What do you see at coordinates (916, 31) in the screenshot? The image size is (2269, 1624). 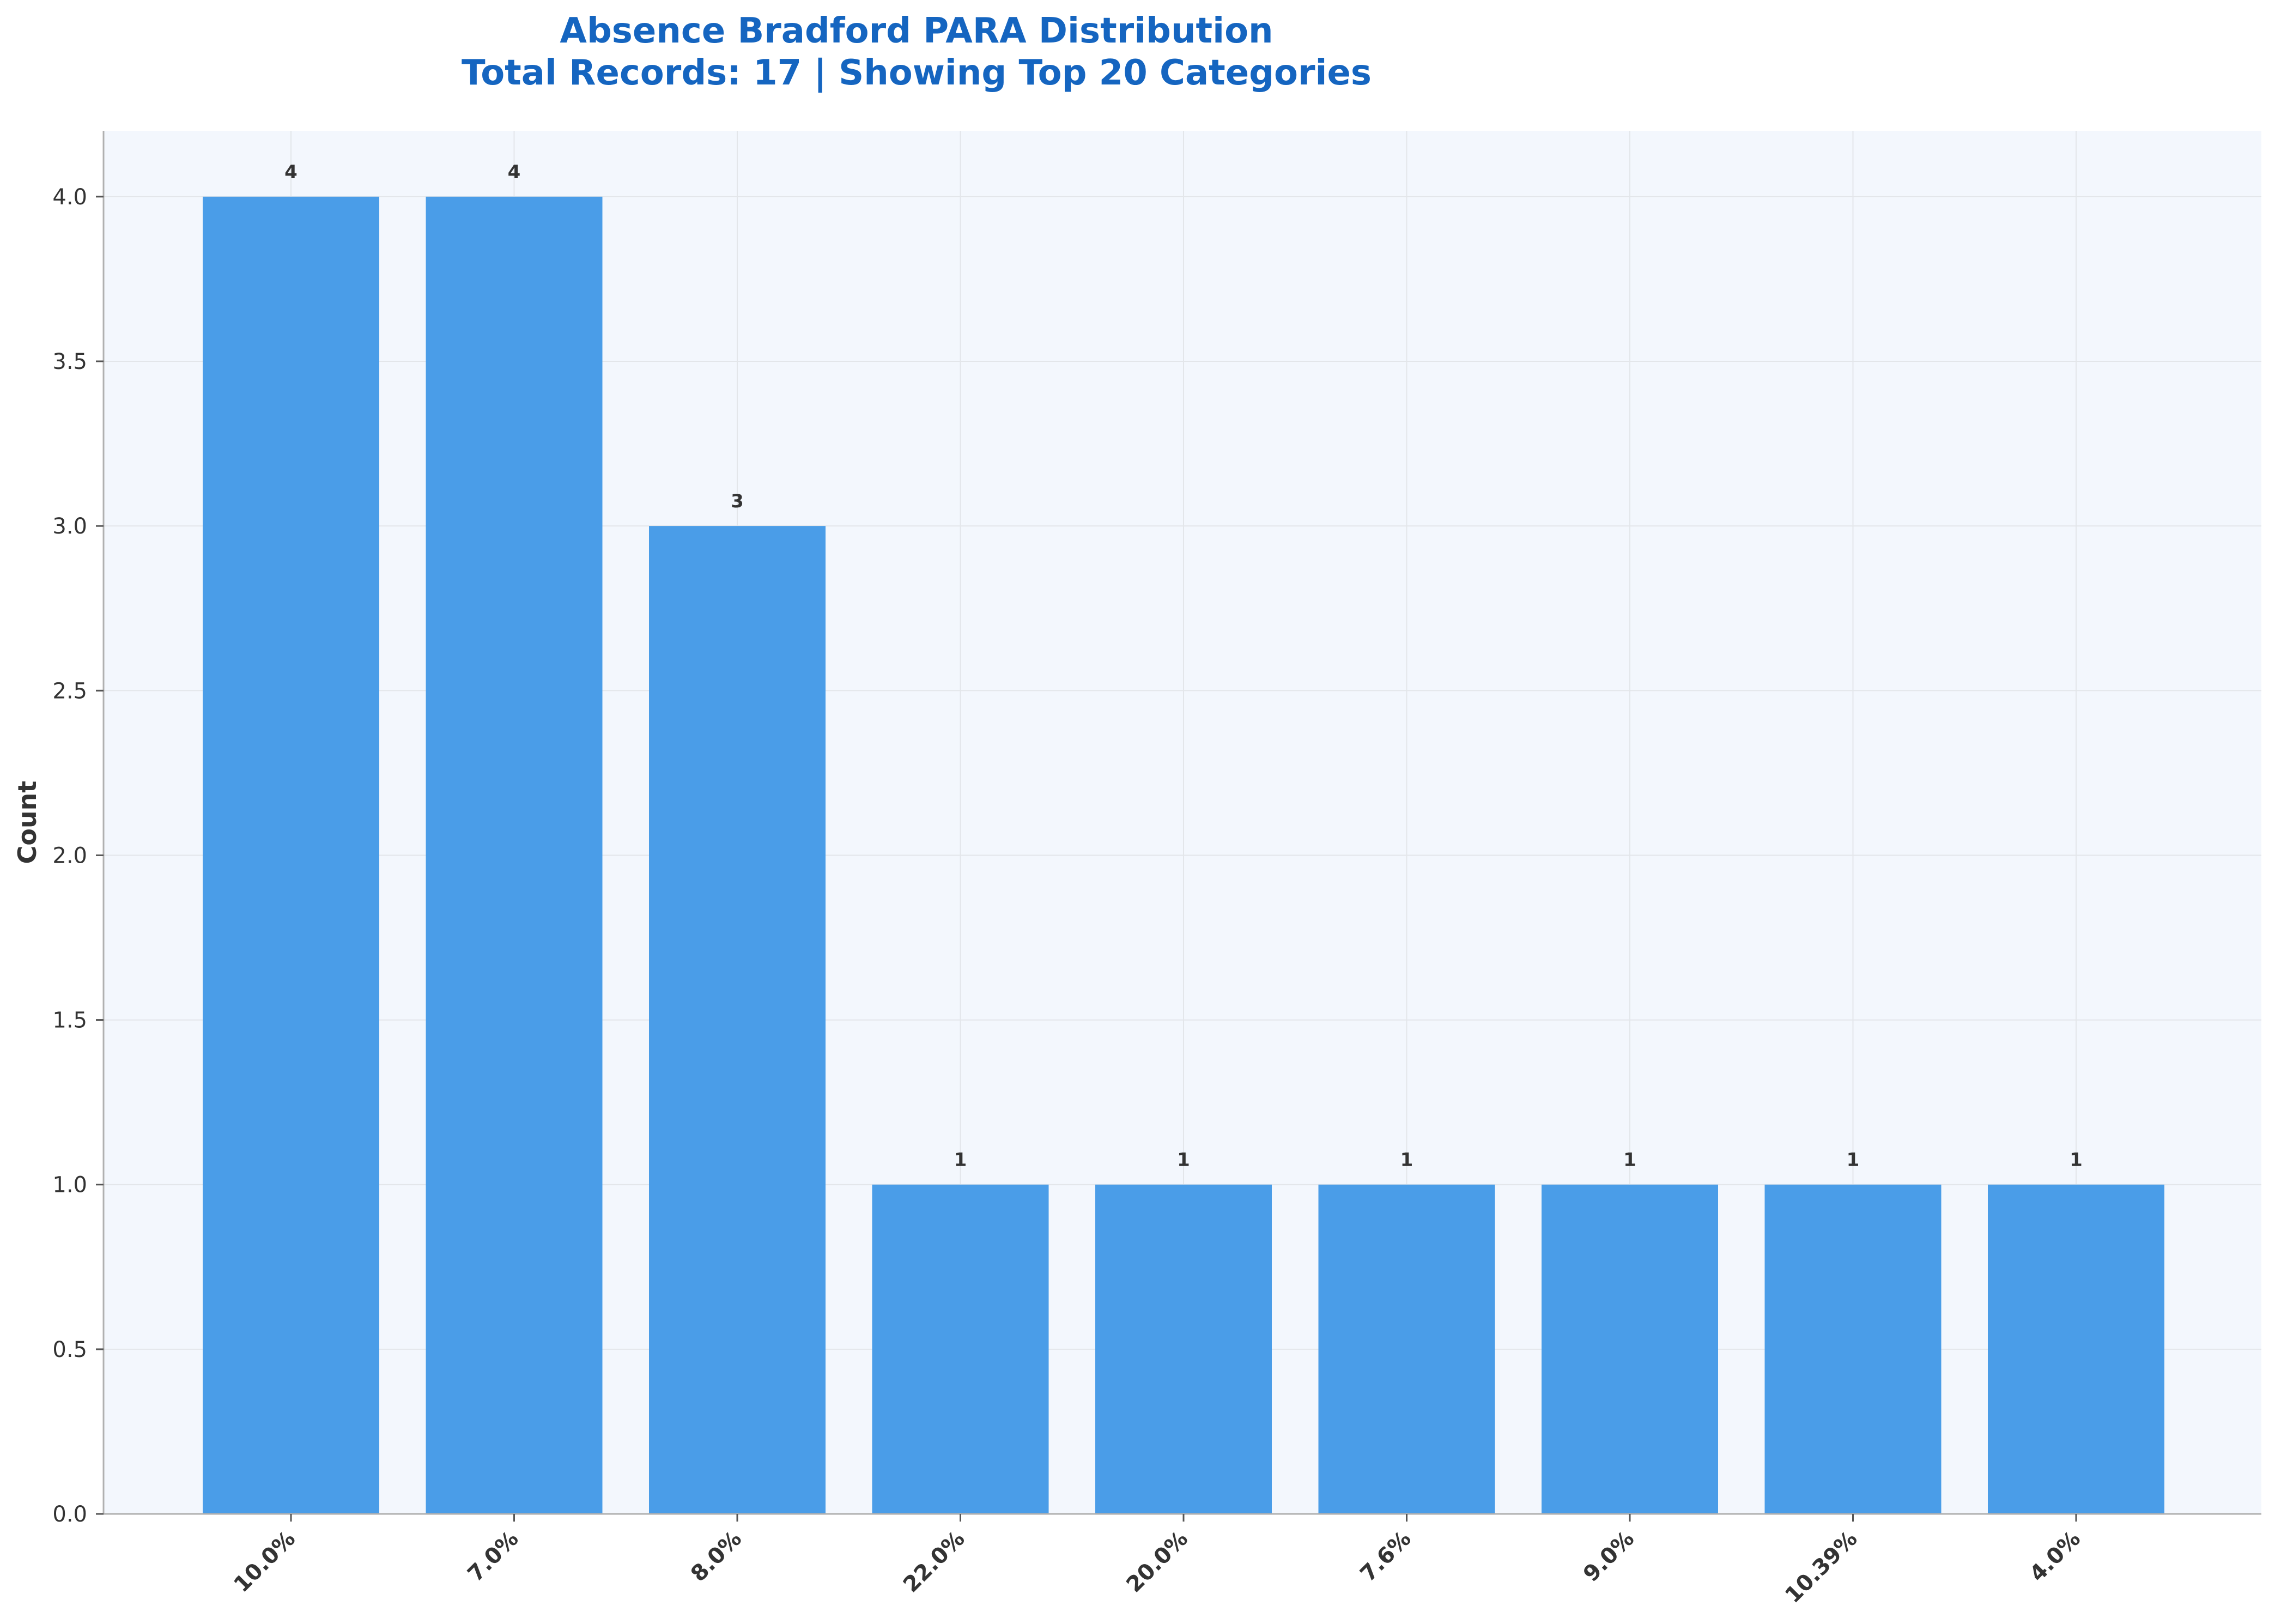 I see `chart-title: Absence Bradford PARA Distribution` at bounding box center [916, 31].